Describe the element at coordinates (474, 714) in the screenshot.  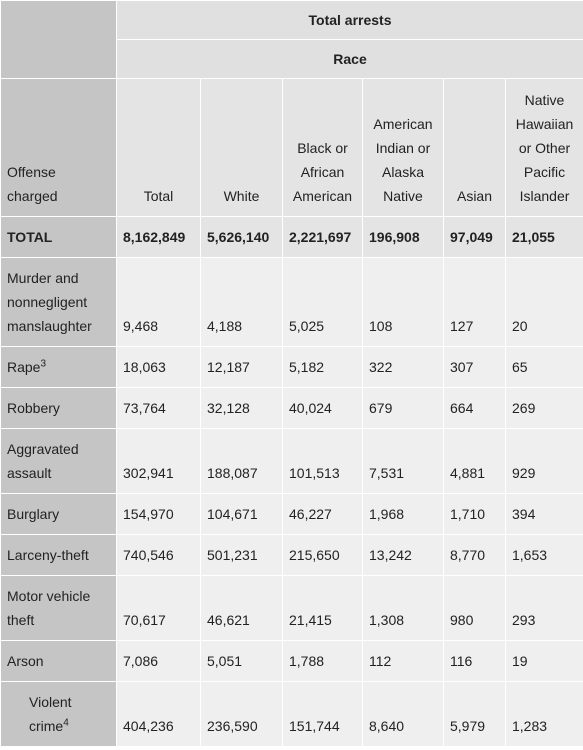
I see `cell-asian: 5,979` at that location.